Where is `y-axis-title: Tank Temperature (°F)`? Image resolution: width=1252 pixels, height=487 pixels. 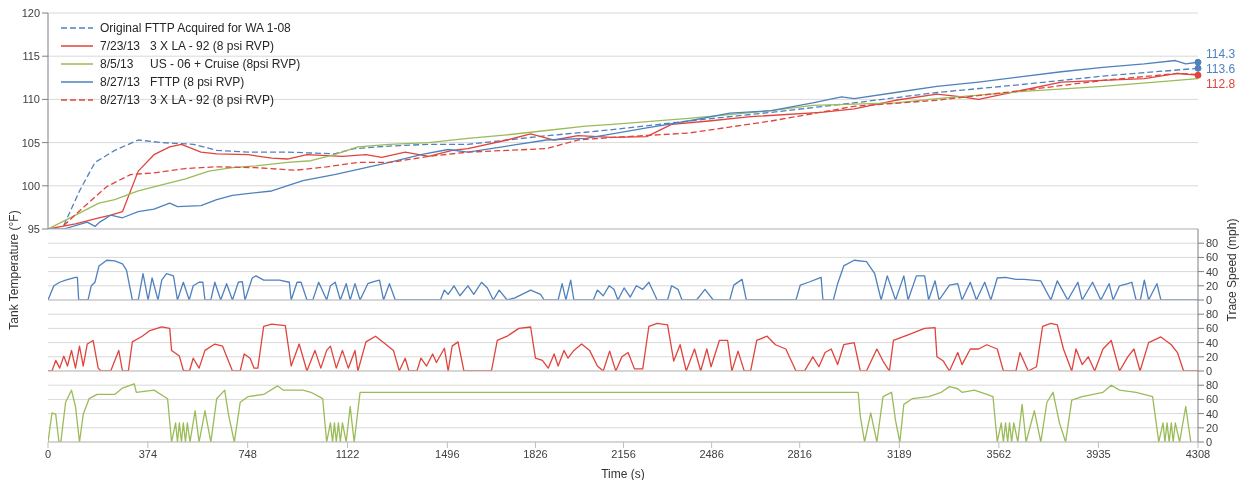 y-axis-title: Tank Temperature (°F) is located at coordinates (14, 270).